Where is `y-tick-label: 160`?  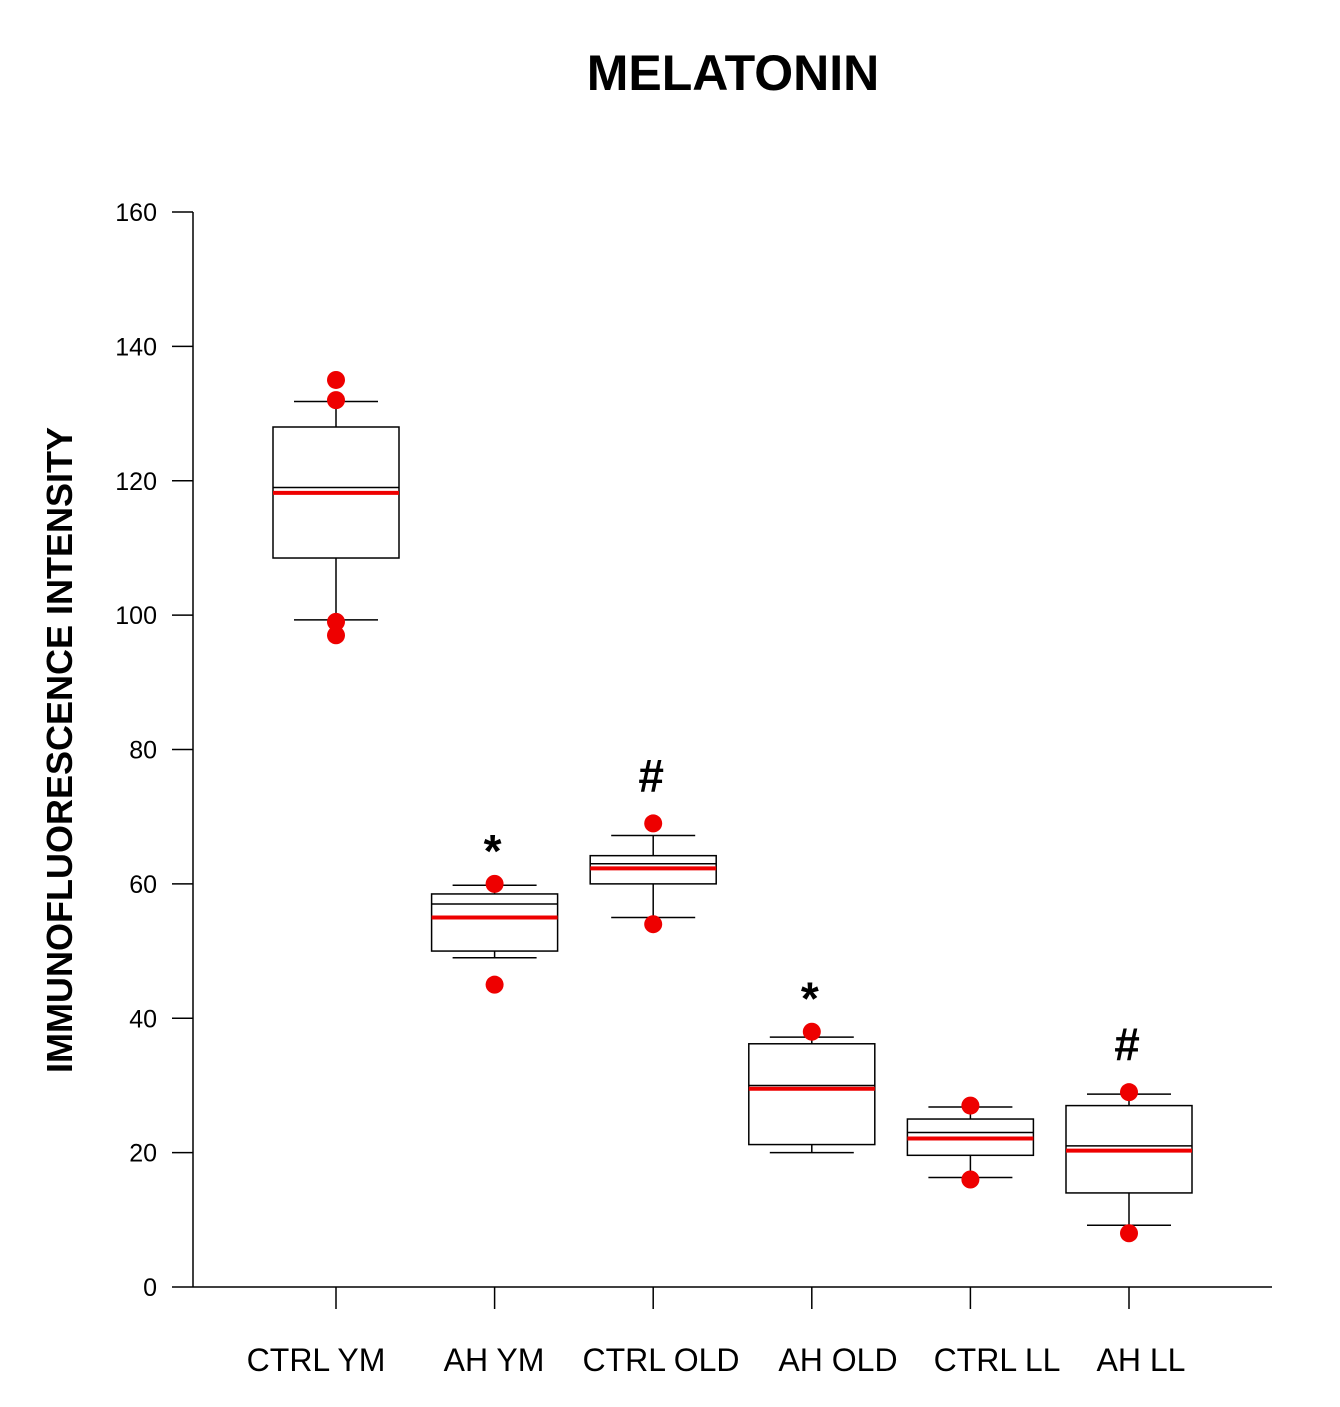
y-tick-label: 160 is located at coordinates (136, 213).